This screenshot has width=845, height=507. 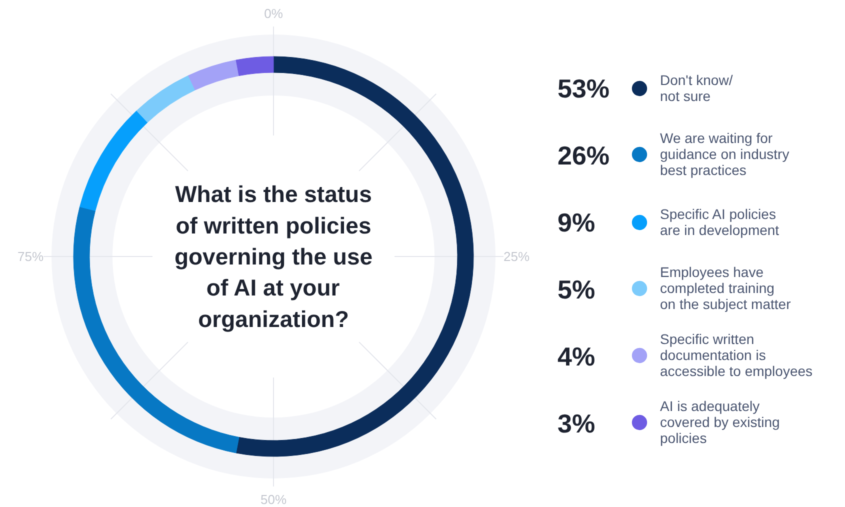 I want to click on legend-label: Employees have completed training on the subject matter, so click(x=725, y=288).